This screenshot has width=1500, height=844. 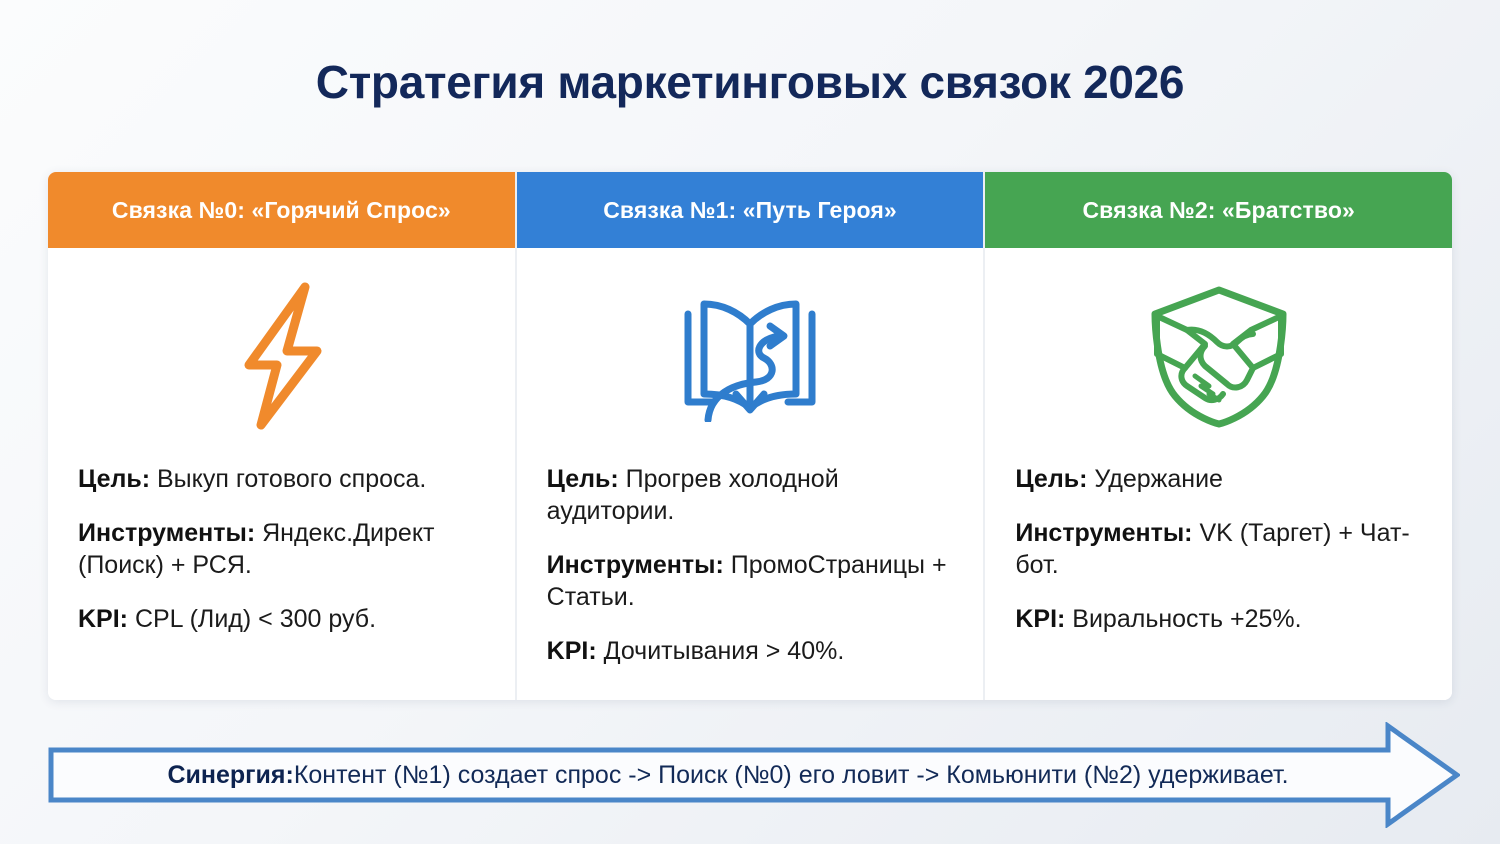 I want to click on lightning-bolt-icon, so click(x=281, y=355).